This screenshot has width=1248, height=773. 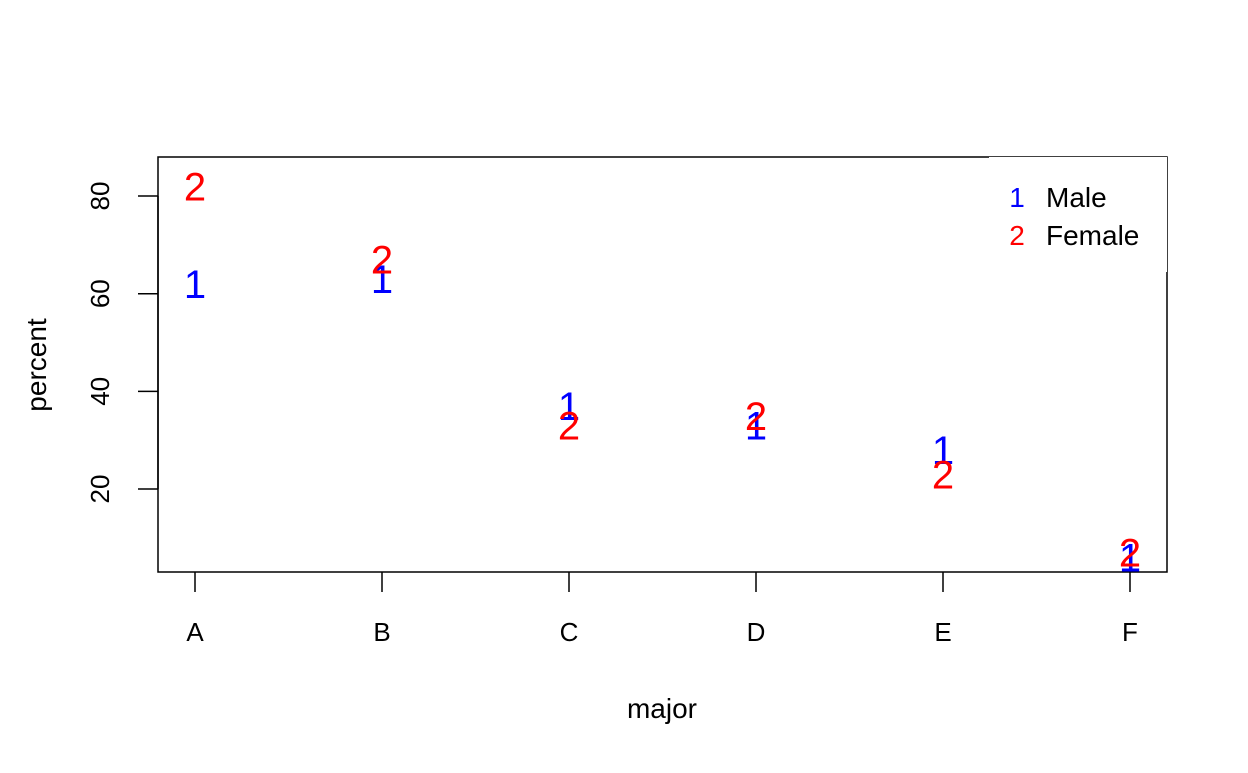 I want to click on x-tick-label: A, so click(x=195, y=632).